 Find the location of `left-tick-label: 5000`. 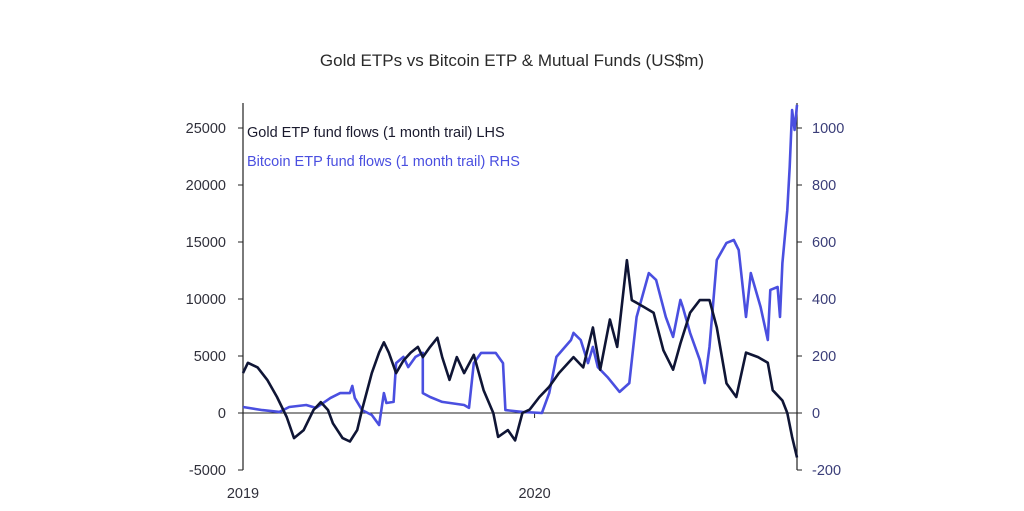

left-tick-label: 5000 is located at coordinates (210, 357).